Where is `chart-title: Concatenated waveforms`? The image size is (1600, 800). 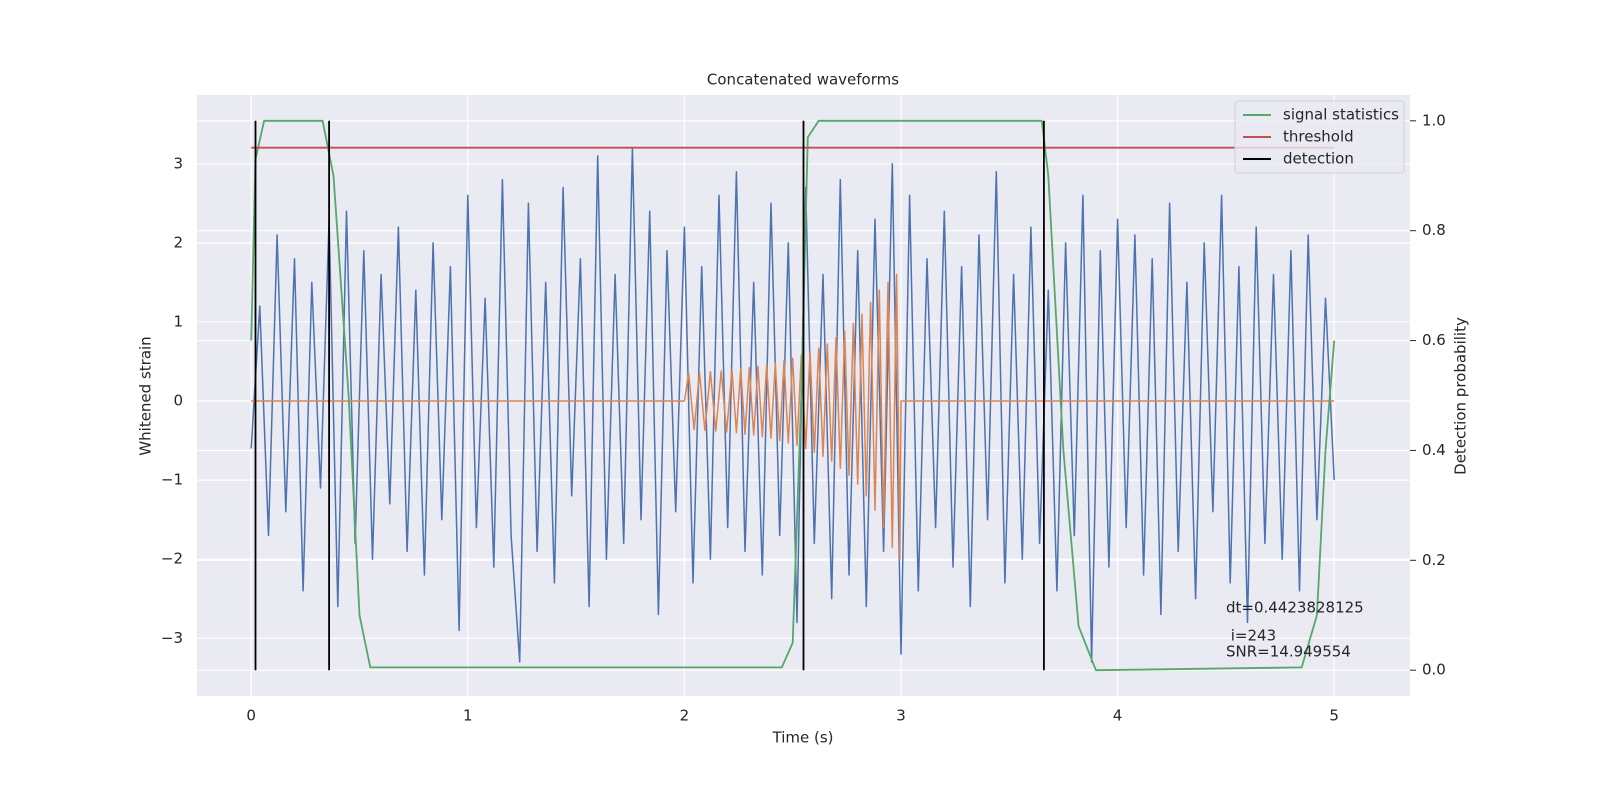 chart-title: Concatenated waveforms is located at coordinates (803, 80).